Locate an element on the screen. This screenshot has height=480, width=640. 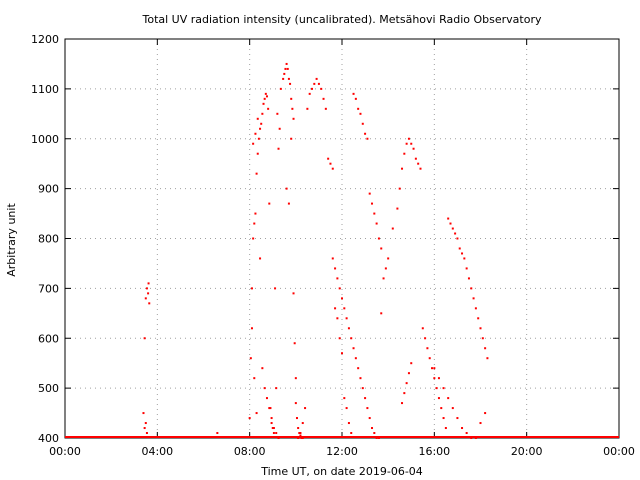
x-tick-label: 12:00 is located at coordinates (342, 451).